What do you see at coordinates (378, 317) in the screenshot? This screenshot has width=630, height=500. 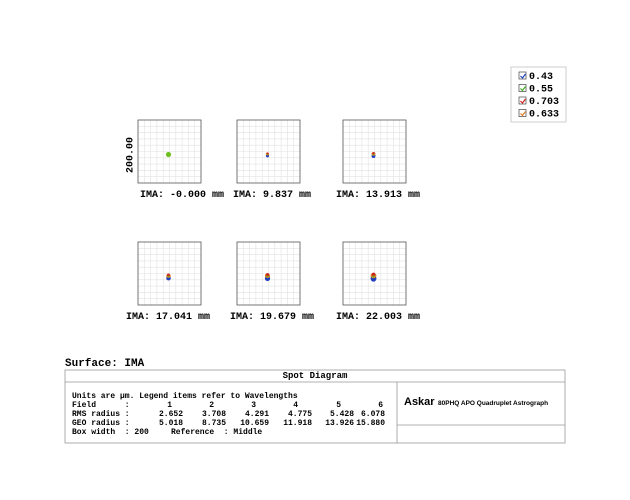 I see `panel-label: IMA: 22.003 mm` at bounding box center [378, 317].